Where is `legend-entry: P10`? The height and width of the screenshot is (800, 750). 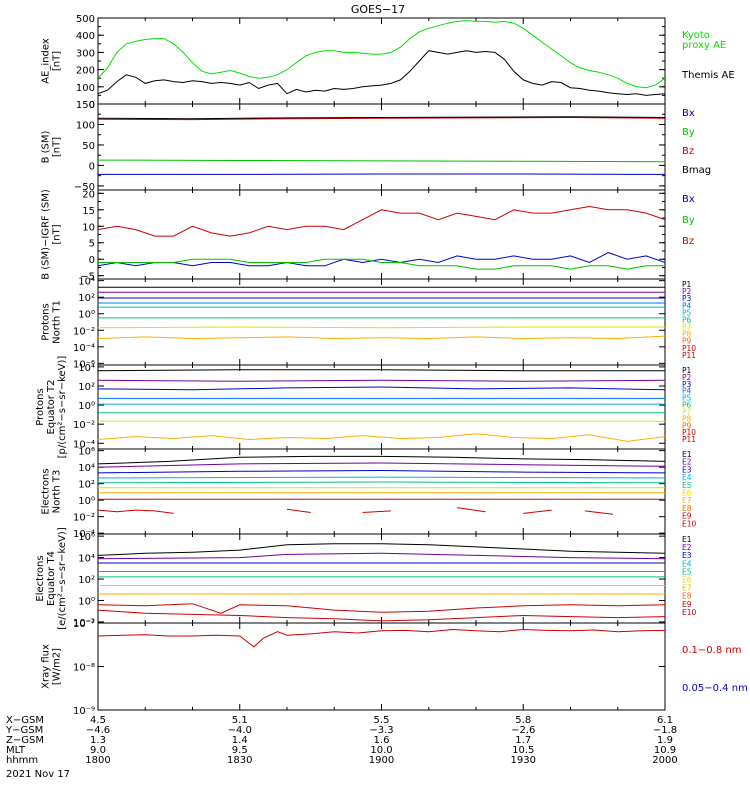
legend-entry: P10 is located at coordinates (689, 432).